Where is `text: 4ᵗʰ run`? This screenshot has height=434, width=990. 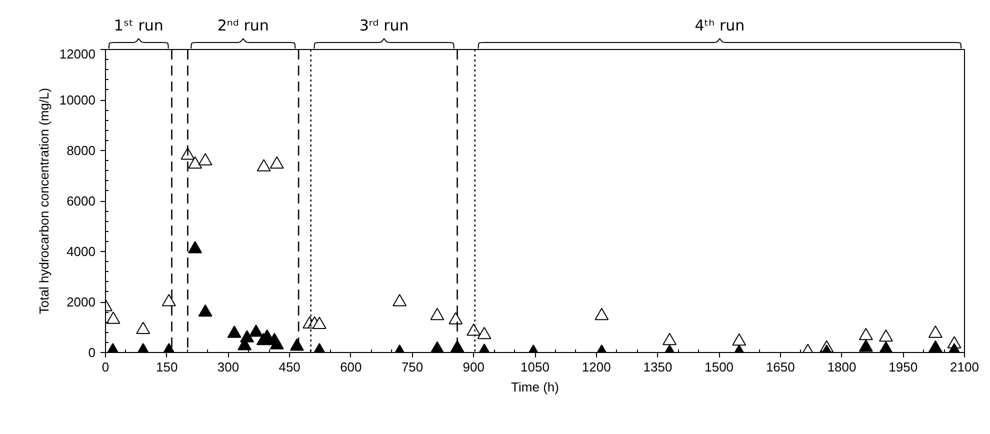
text: 4ᵗʰ run is located at coordinates (719, 25).